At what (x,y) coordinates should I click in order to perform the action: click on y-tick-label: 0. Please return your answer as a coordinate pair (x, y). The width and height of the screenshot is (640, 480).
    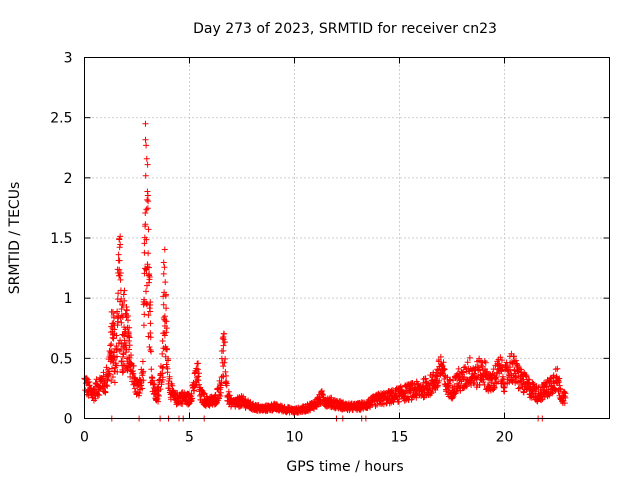
    Looking at the image, I should click on (68, 420).